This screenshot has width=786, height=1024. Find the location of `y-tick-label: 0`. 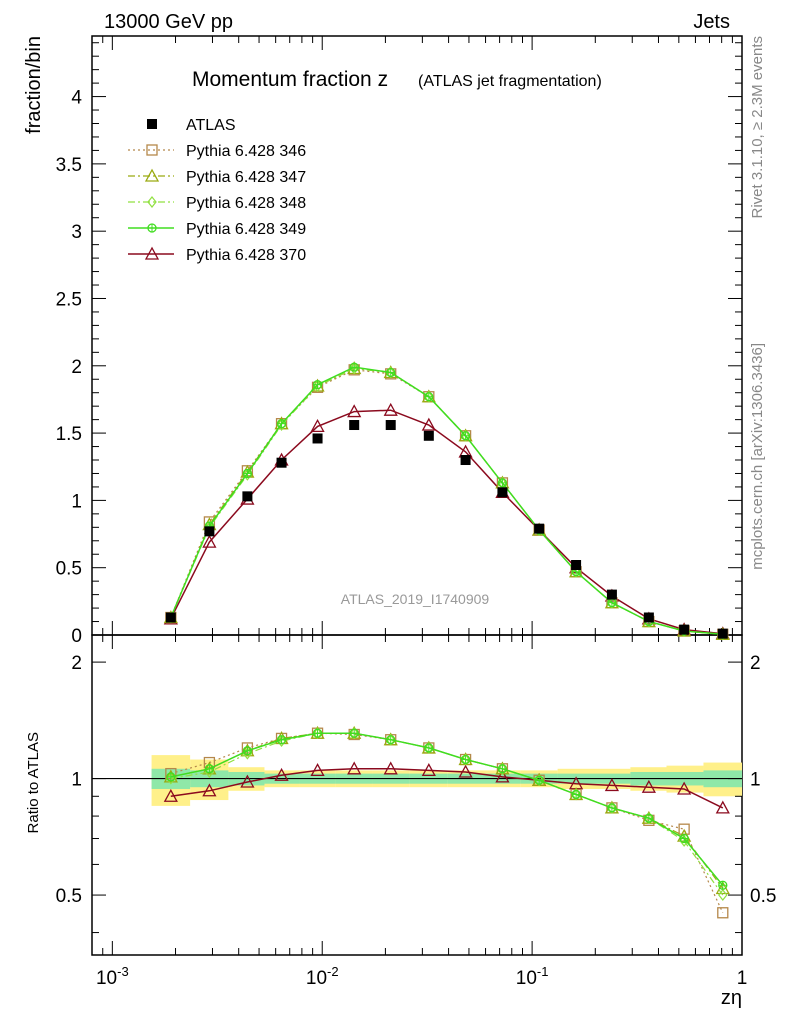

y-tick-label: 0 is located at coordinates (76, 636).